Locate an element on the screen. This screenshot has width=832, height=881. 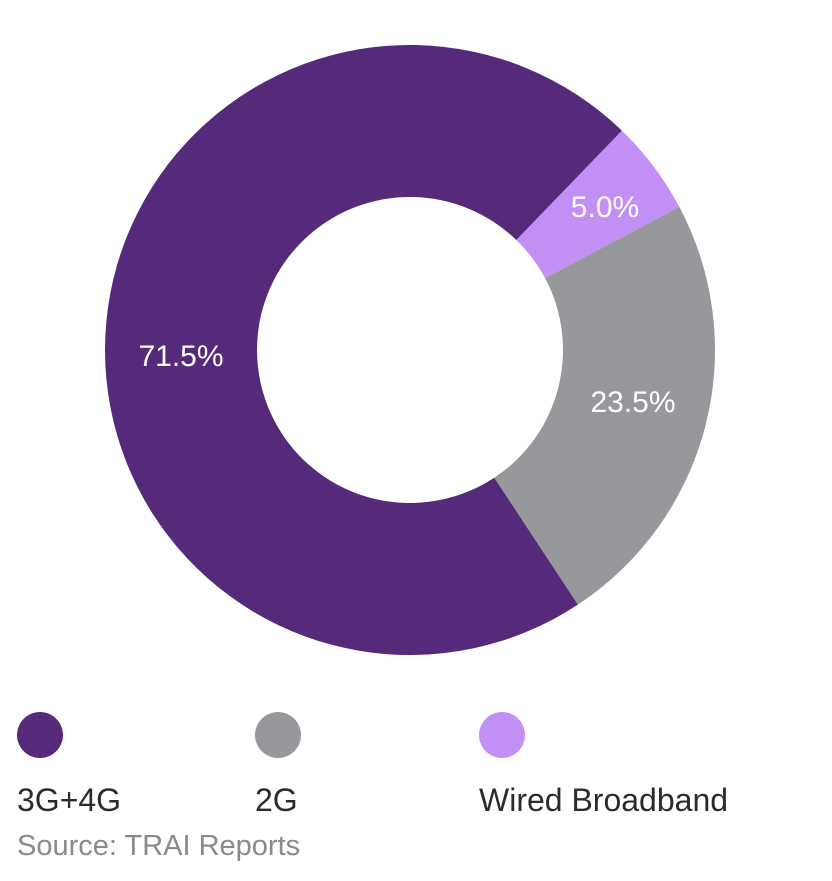
data-label-2g: 23.5% is located at coordinates (632, 402).